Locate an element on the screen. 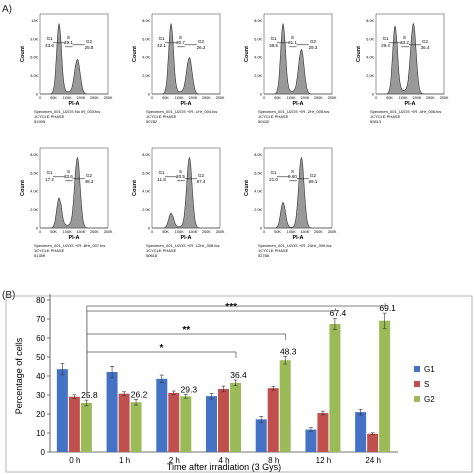  y-tick-label: 8.0K is located at coordinates (146, 155).